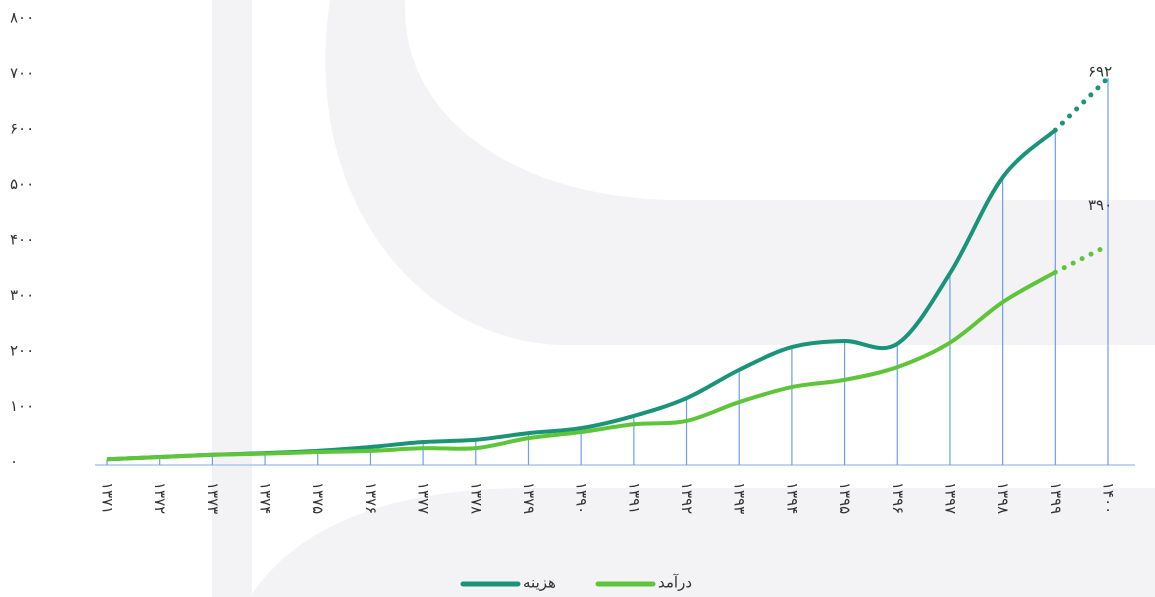  What do you see at coordinates (539, 583) in the screenshot?
I see `legend-label: هزینه` at bounding box center [539, 583].